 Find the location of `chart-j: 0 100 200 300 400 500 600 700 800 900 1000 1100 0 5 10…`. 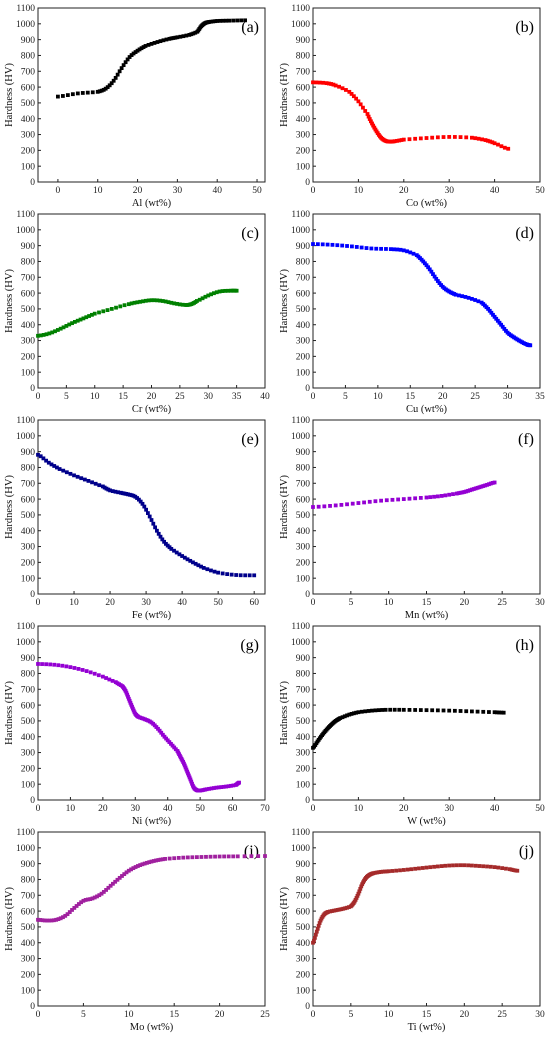

chart-j: 0 100 200 300 400 500 600 700 800 900 1000 1100 0 5 10… is located at coordinates (412, 930).